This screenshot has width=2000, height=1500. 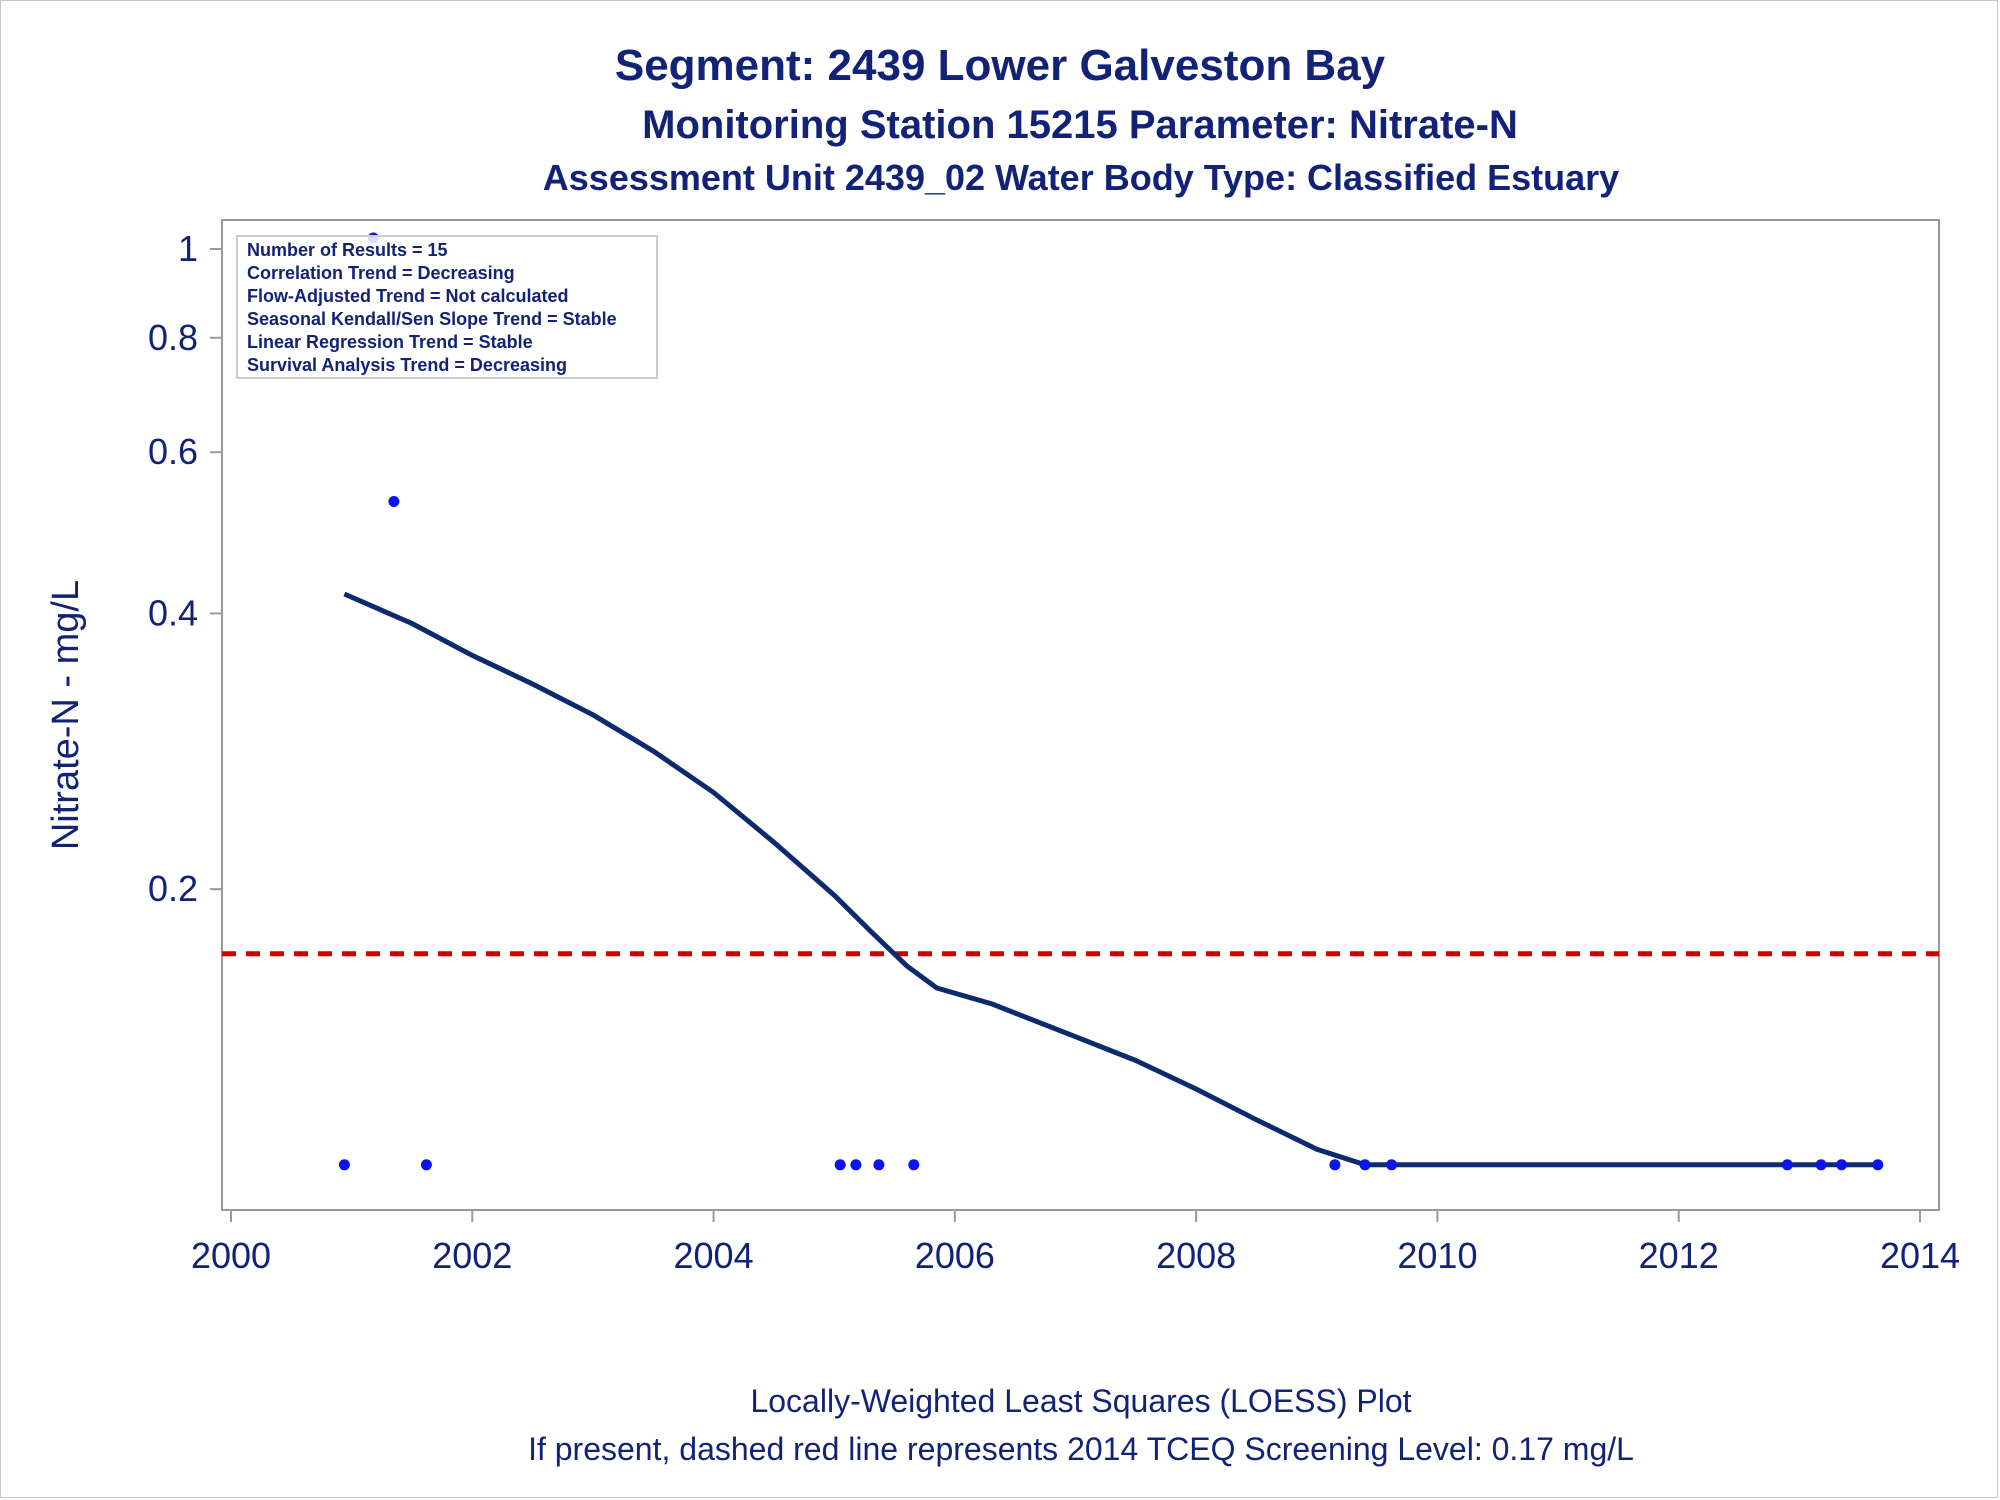 I want to click on y-tick-label-1: 1, so click(x=188, y=248).